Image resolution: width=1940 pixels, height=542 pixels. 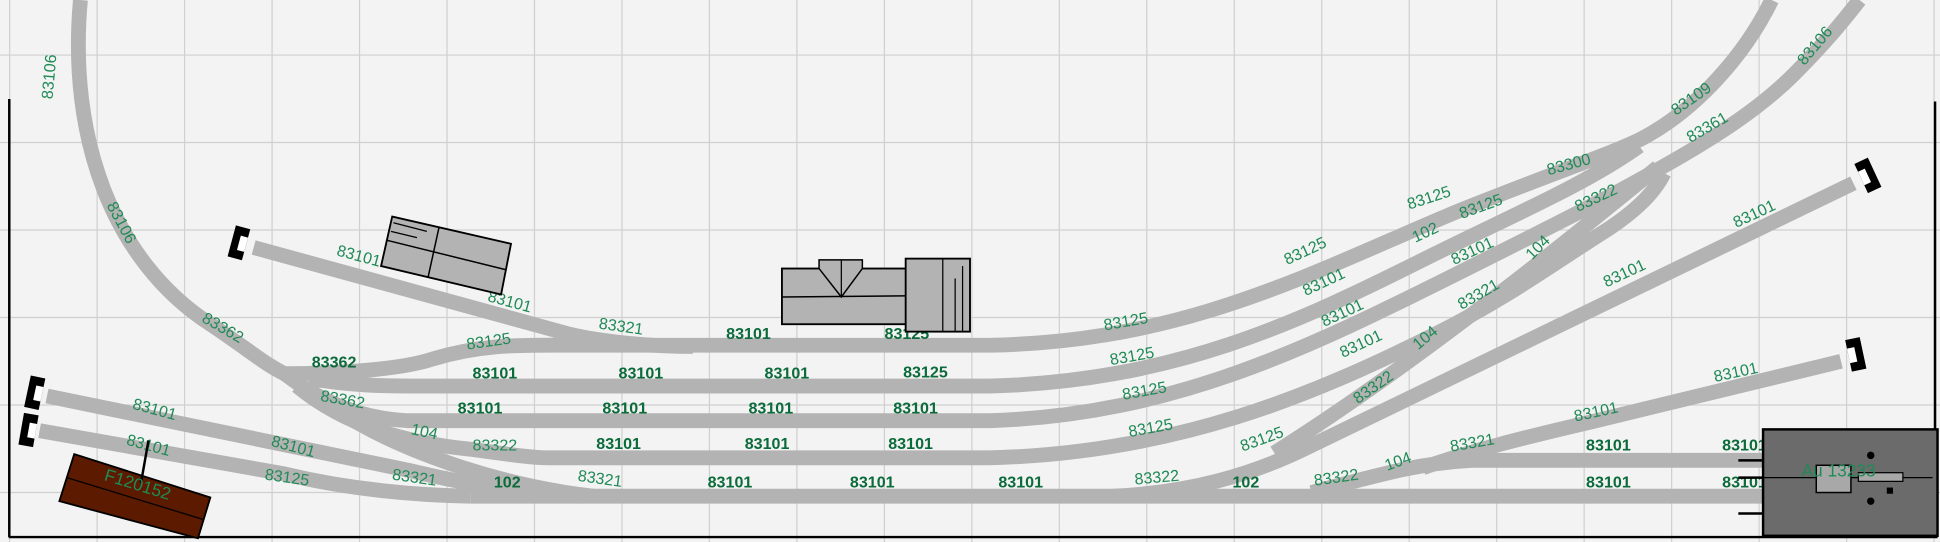 What do you see at coordinates (876, 295) in the screenshot?
I see `building-warehouse` at bounding box center [876, 295].